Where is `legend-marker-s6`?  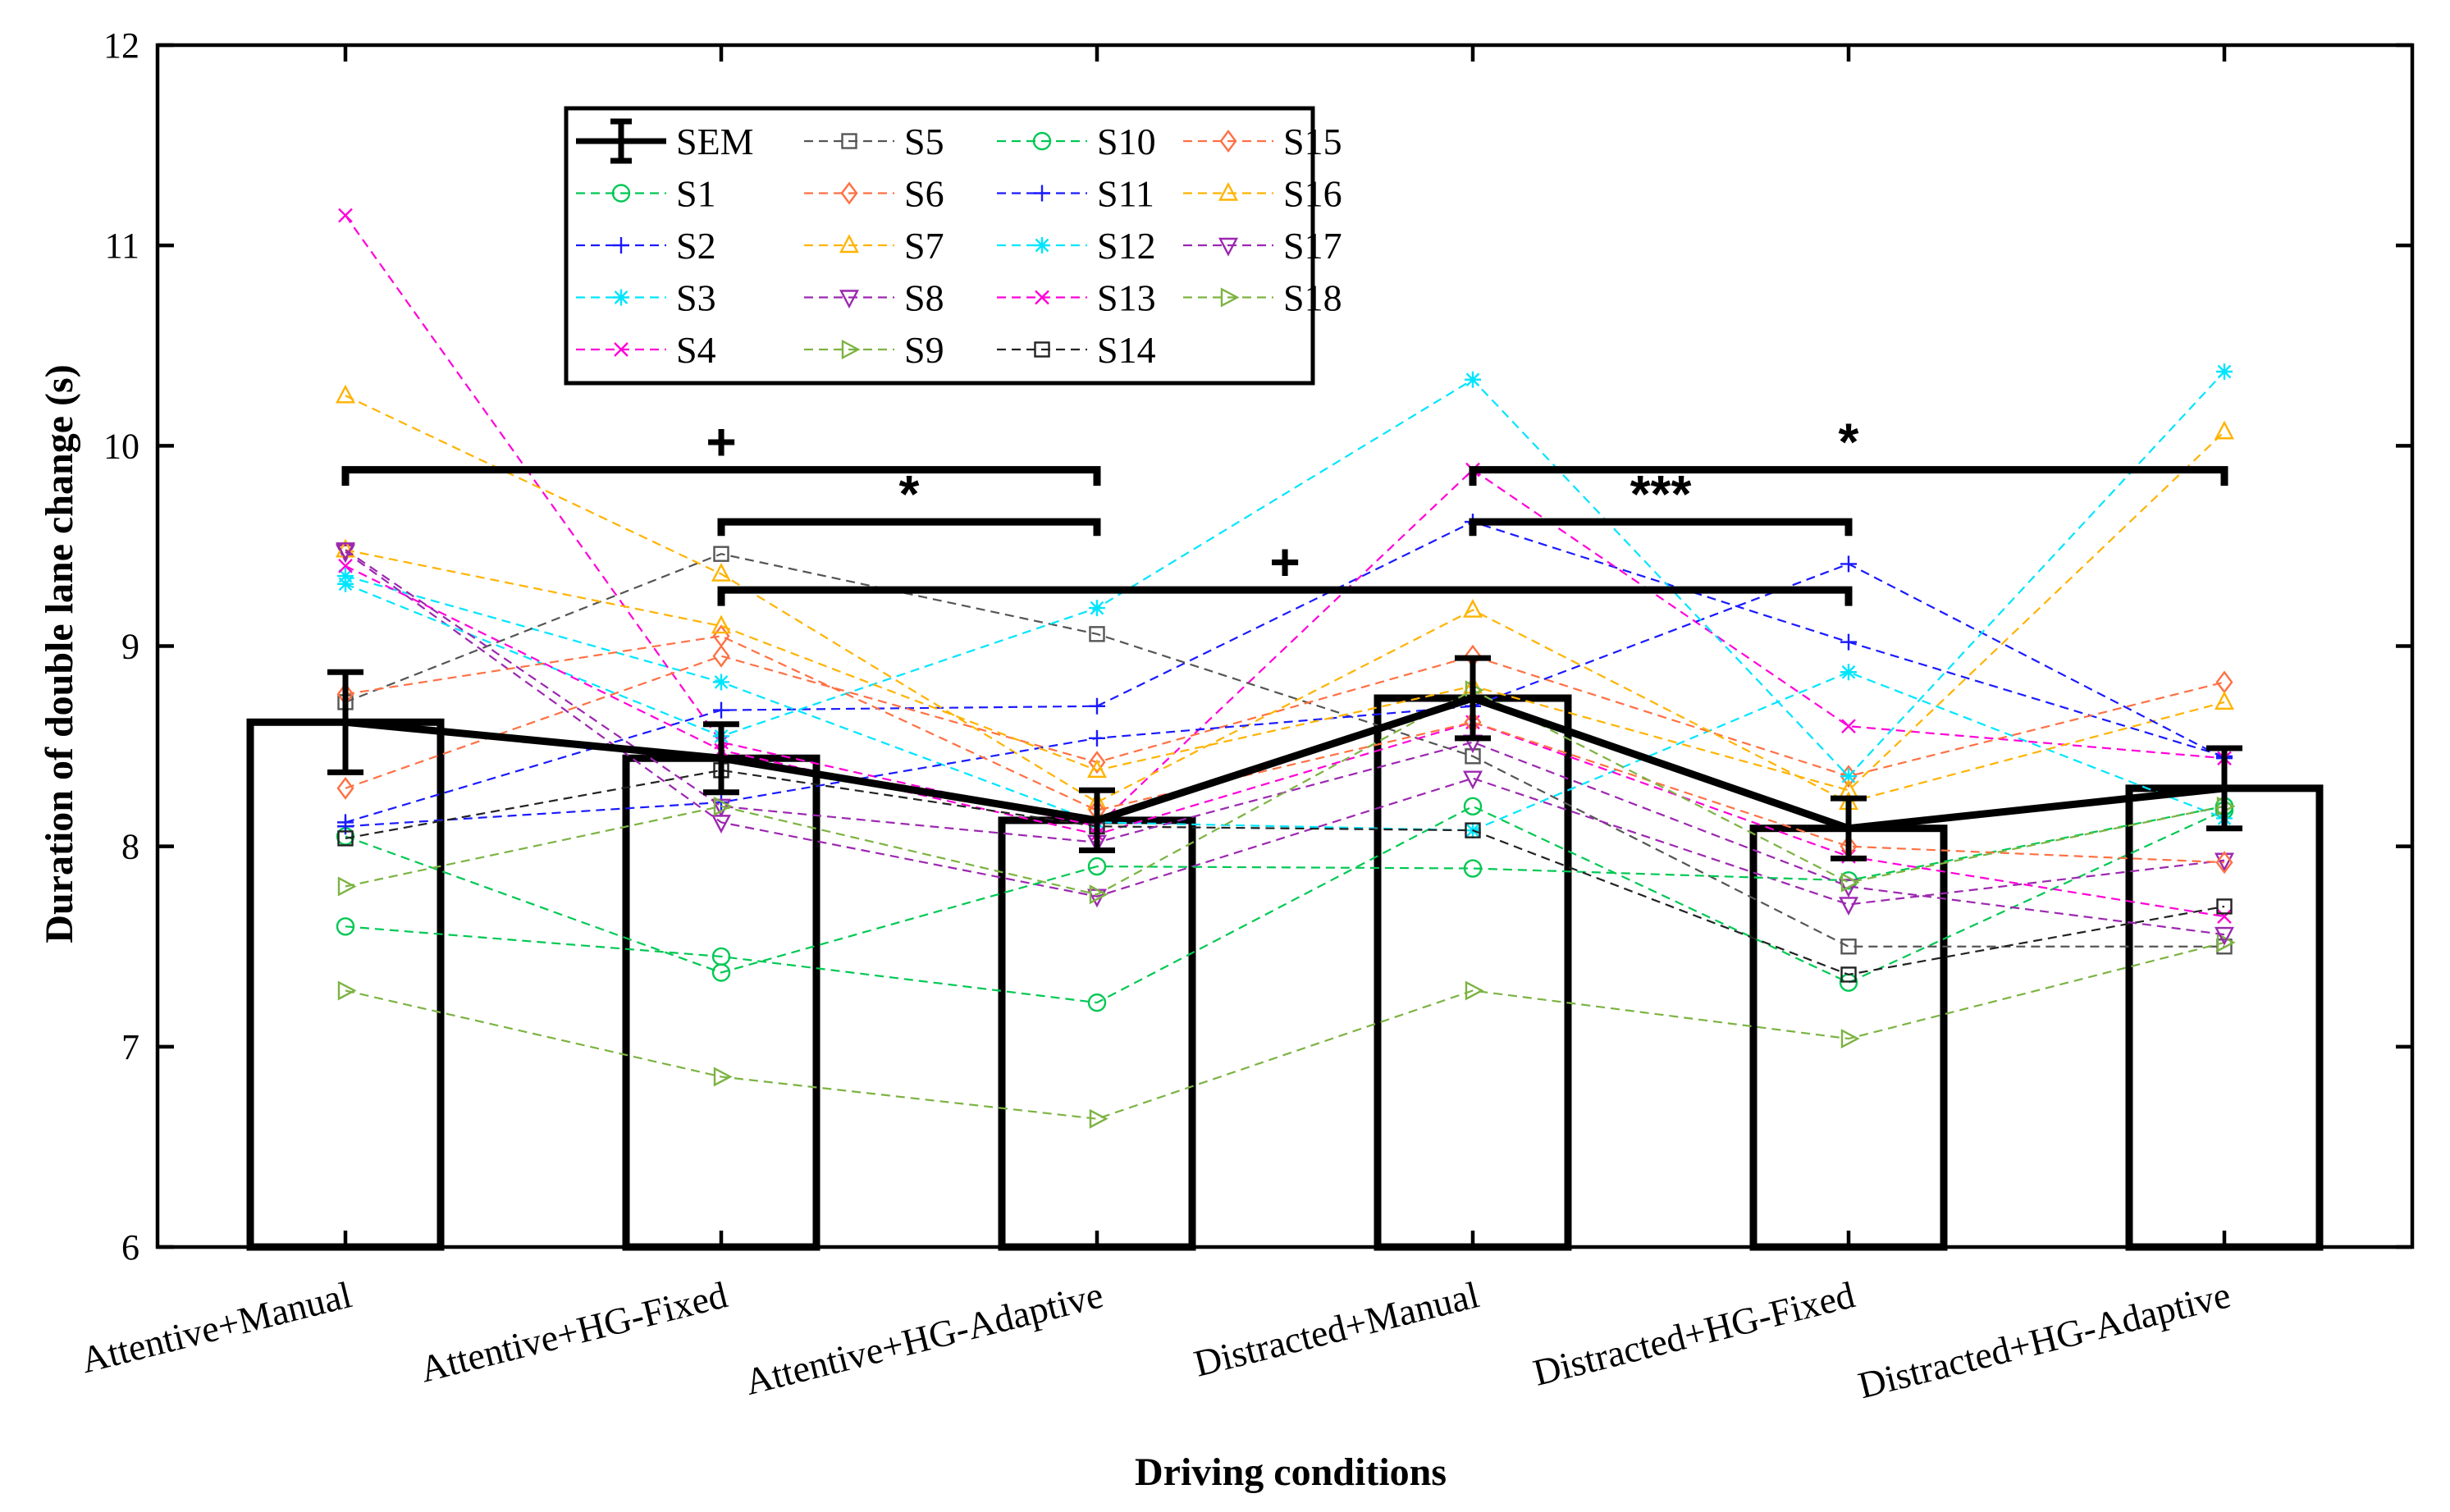 legend-marker-s6 is located at coordinates (849, 193).